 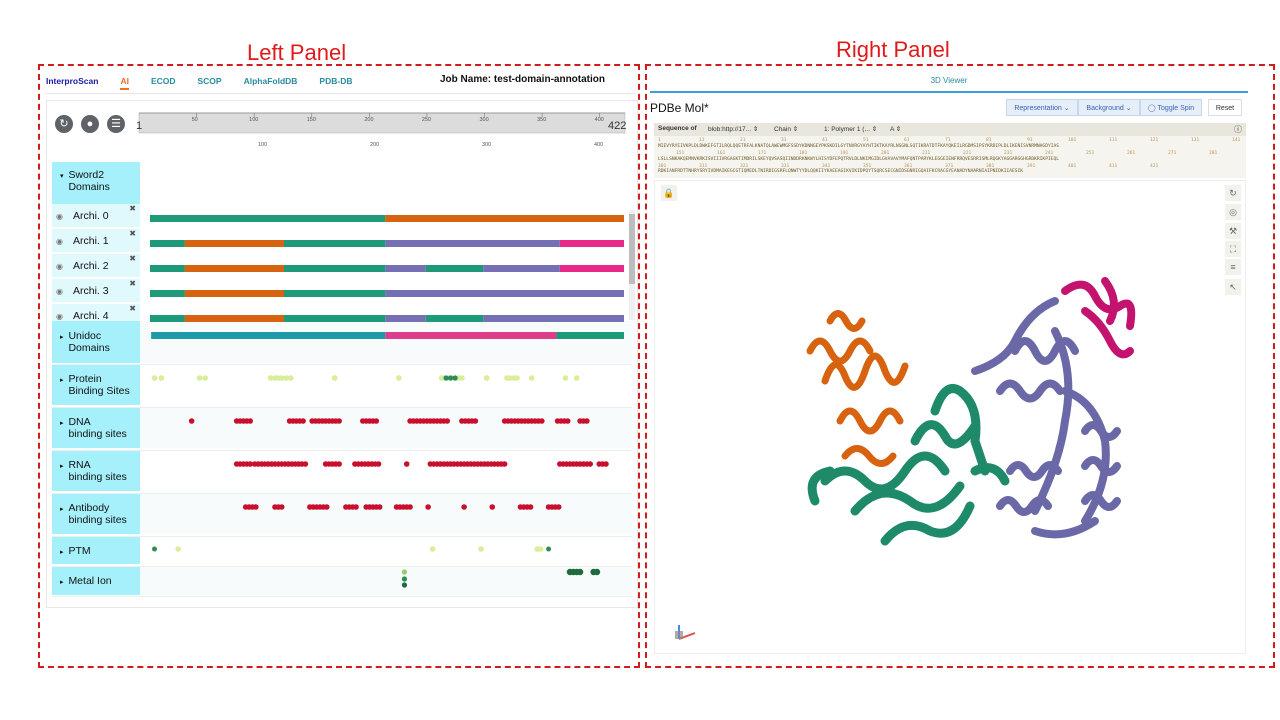 What do you see at coordinates (116, 124) in the screenshot?
I see `menu-icon: ☰` at bounding box center [116, 124].